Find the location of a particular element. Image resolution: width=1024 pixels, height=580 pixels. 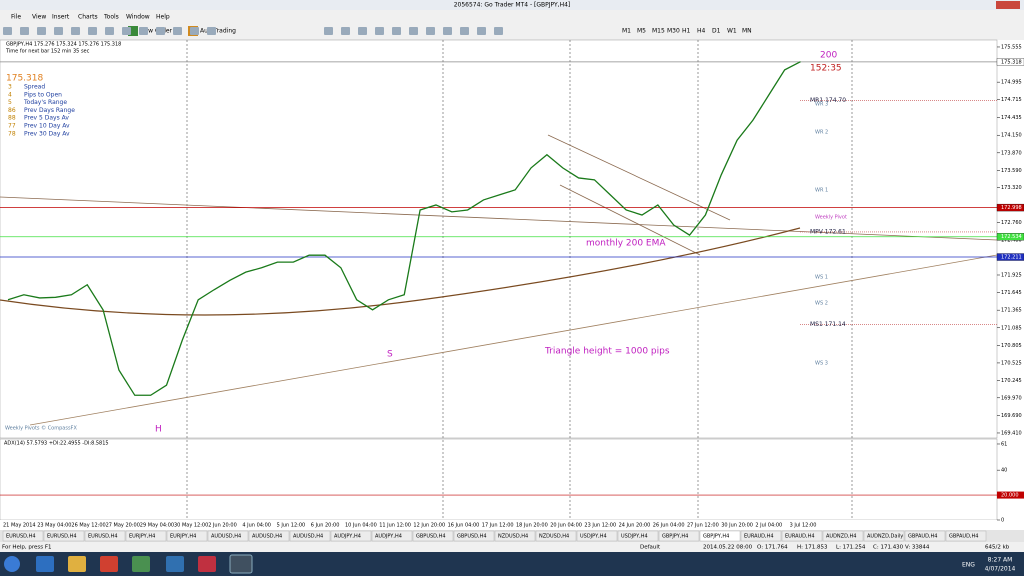

chart-tab-label: AUDNZD,H4 is located at coordinates (841, 537).